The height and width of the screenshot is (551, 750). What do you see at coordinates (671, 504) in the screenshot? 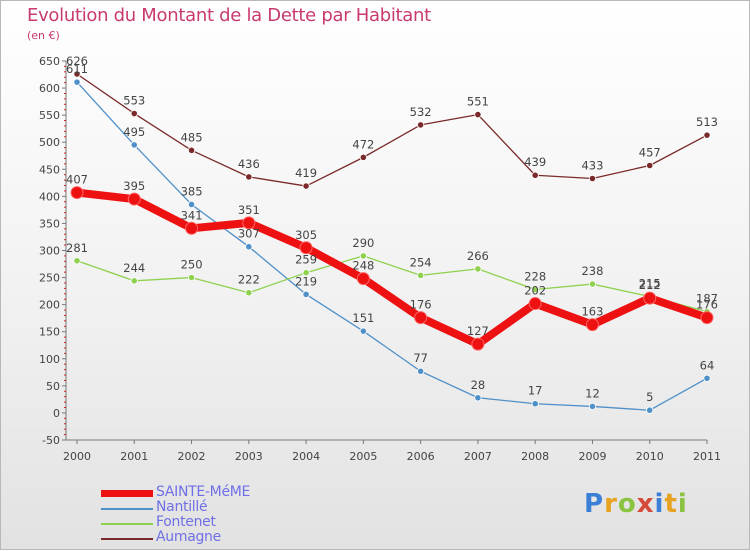
I see `logo-letter: t` at bounding box center [671, 504].